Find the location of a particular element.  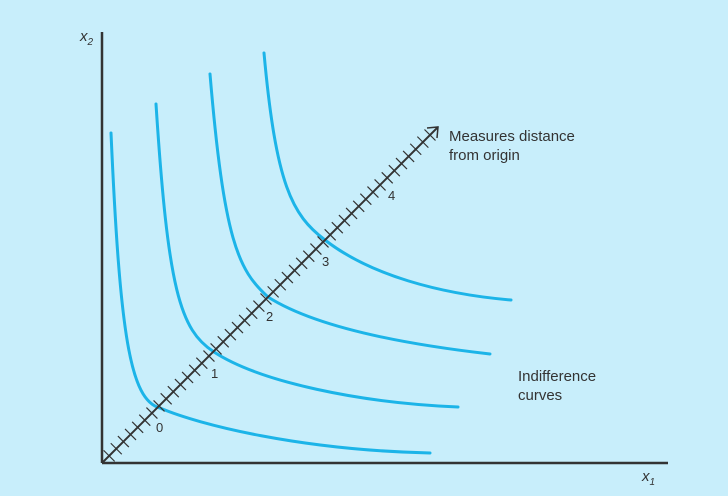

ray-marker-2: 2 is located at coordinates (269, 316).